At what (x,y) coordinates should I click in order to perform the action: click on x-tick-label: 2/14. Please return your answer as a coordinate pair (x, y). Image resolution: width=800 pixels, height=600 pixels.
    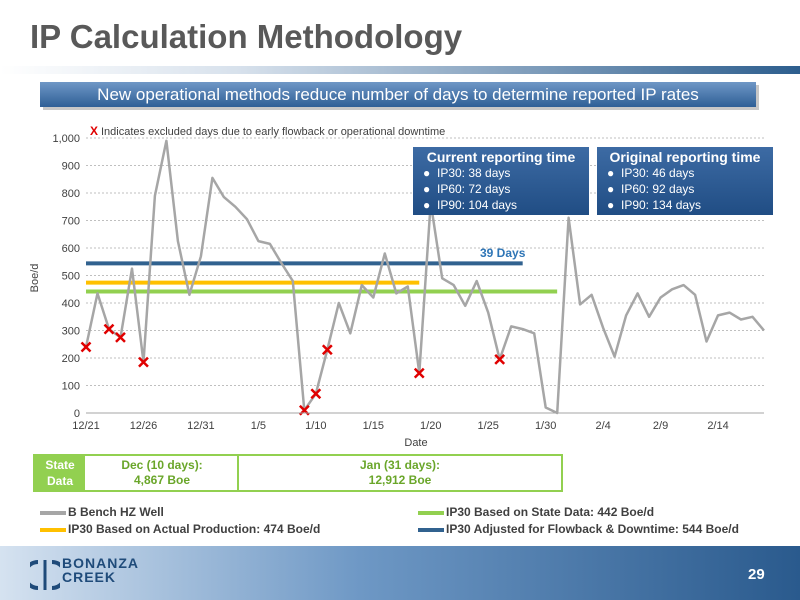
    Looking at the image, I should click on (717, 426).